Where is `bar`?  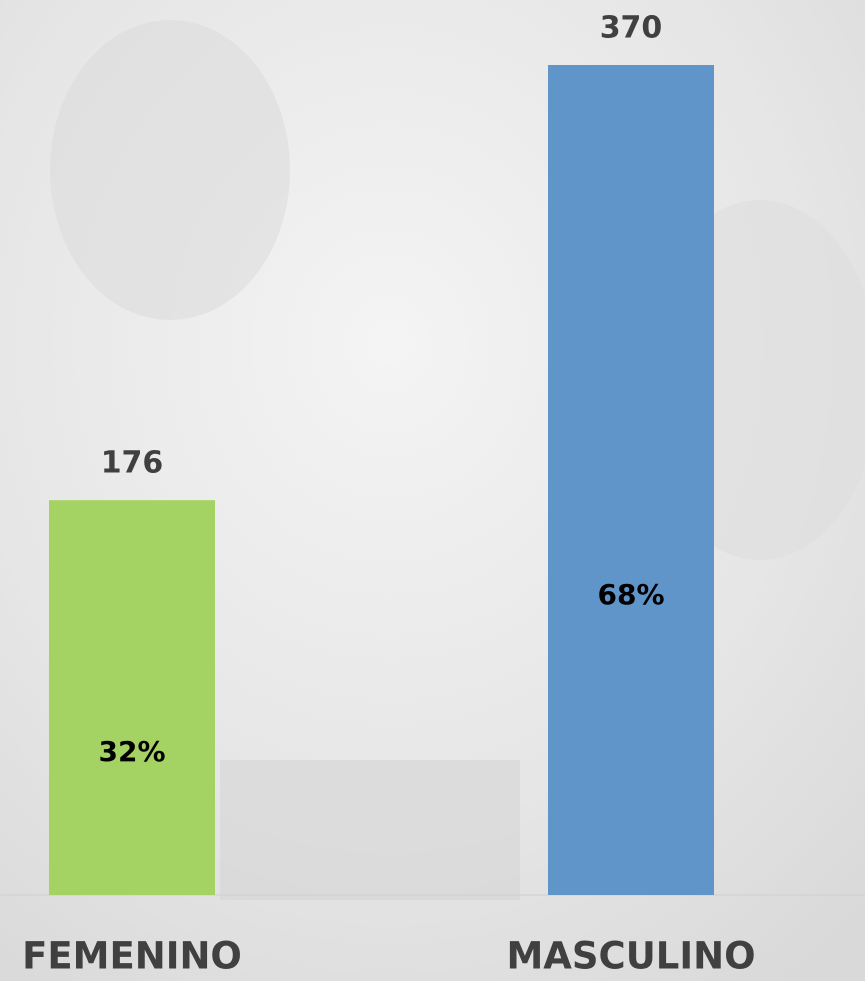
bar is located at coordinates (132, 697).